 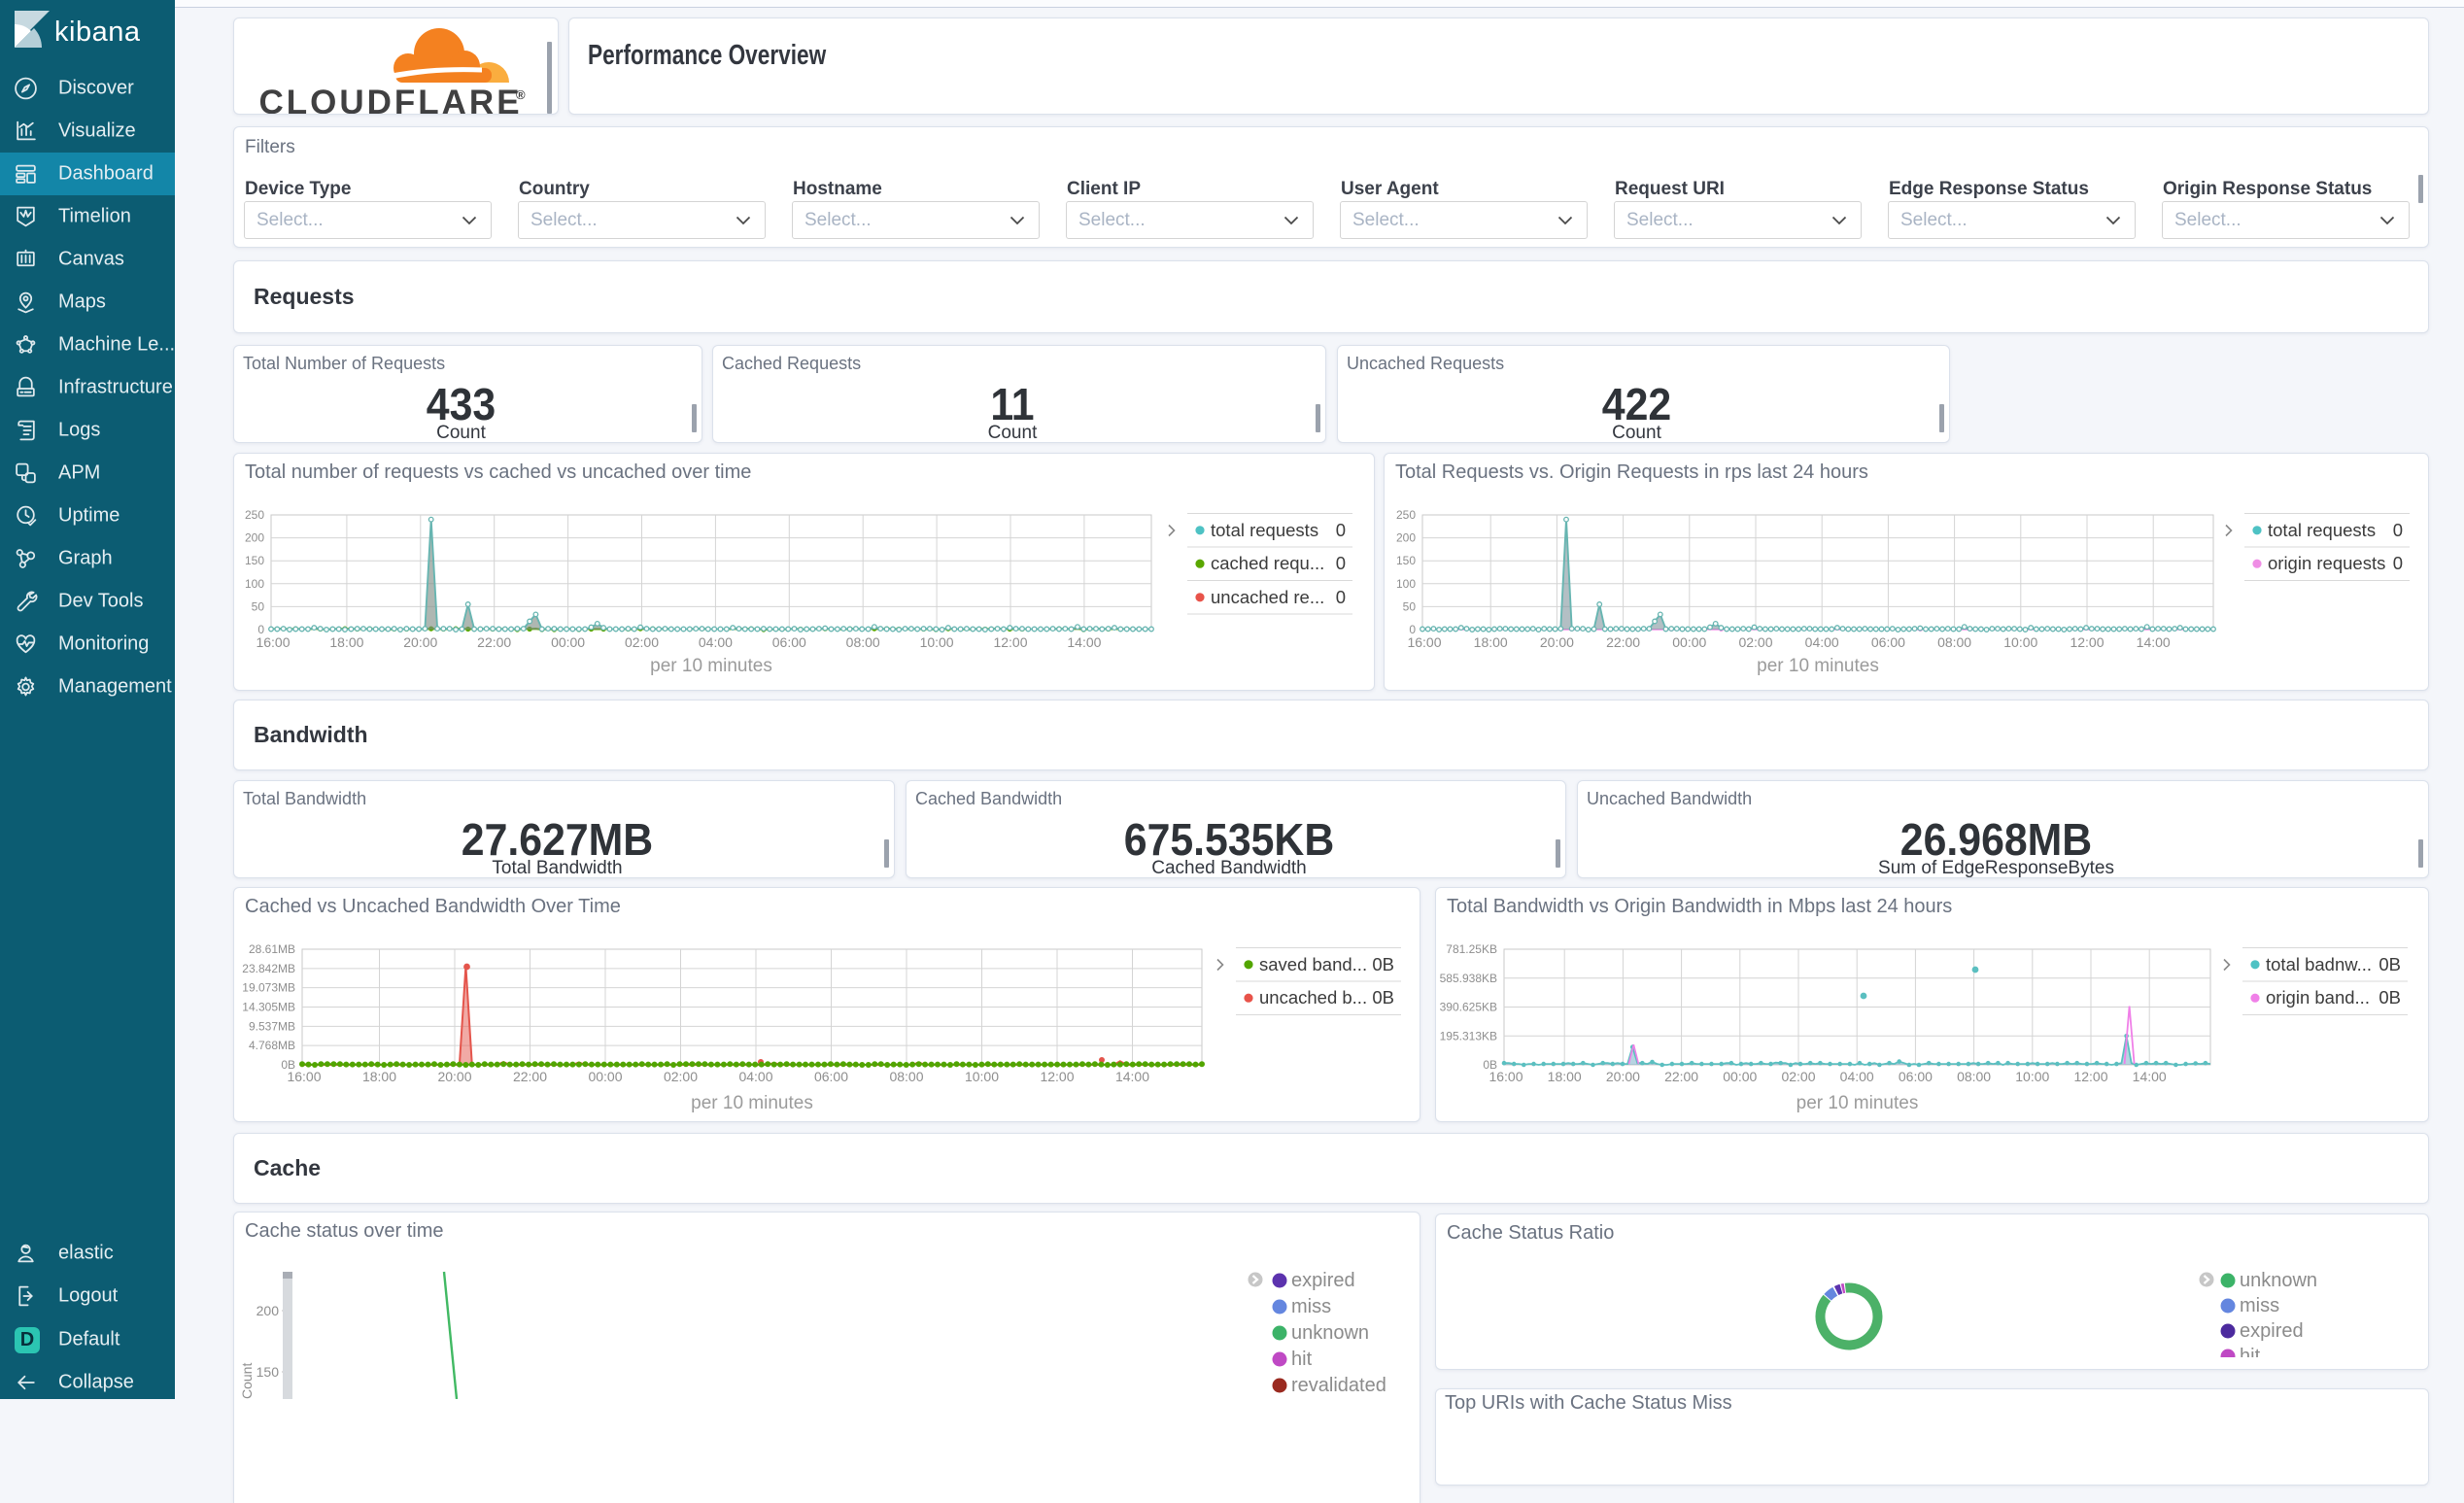 I want to click on svg-text: revalidated, so click(x=1338, y=1386).